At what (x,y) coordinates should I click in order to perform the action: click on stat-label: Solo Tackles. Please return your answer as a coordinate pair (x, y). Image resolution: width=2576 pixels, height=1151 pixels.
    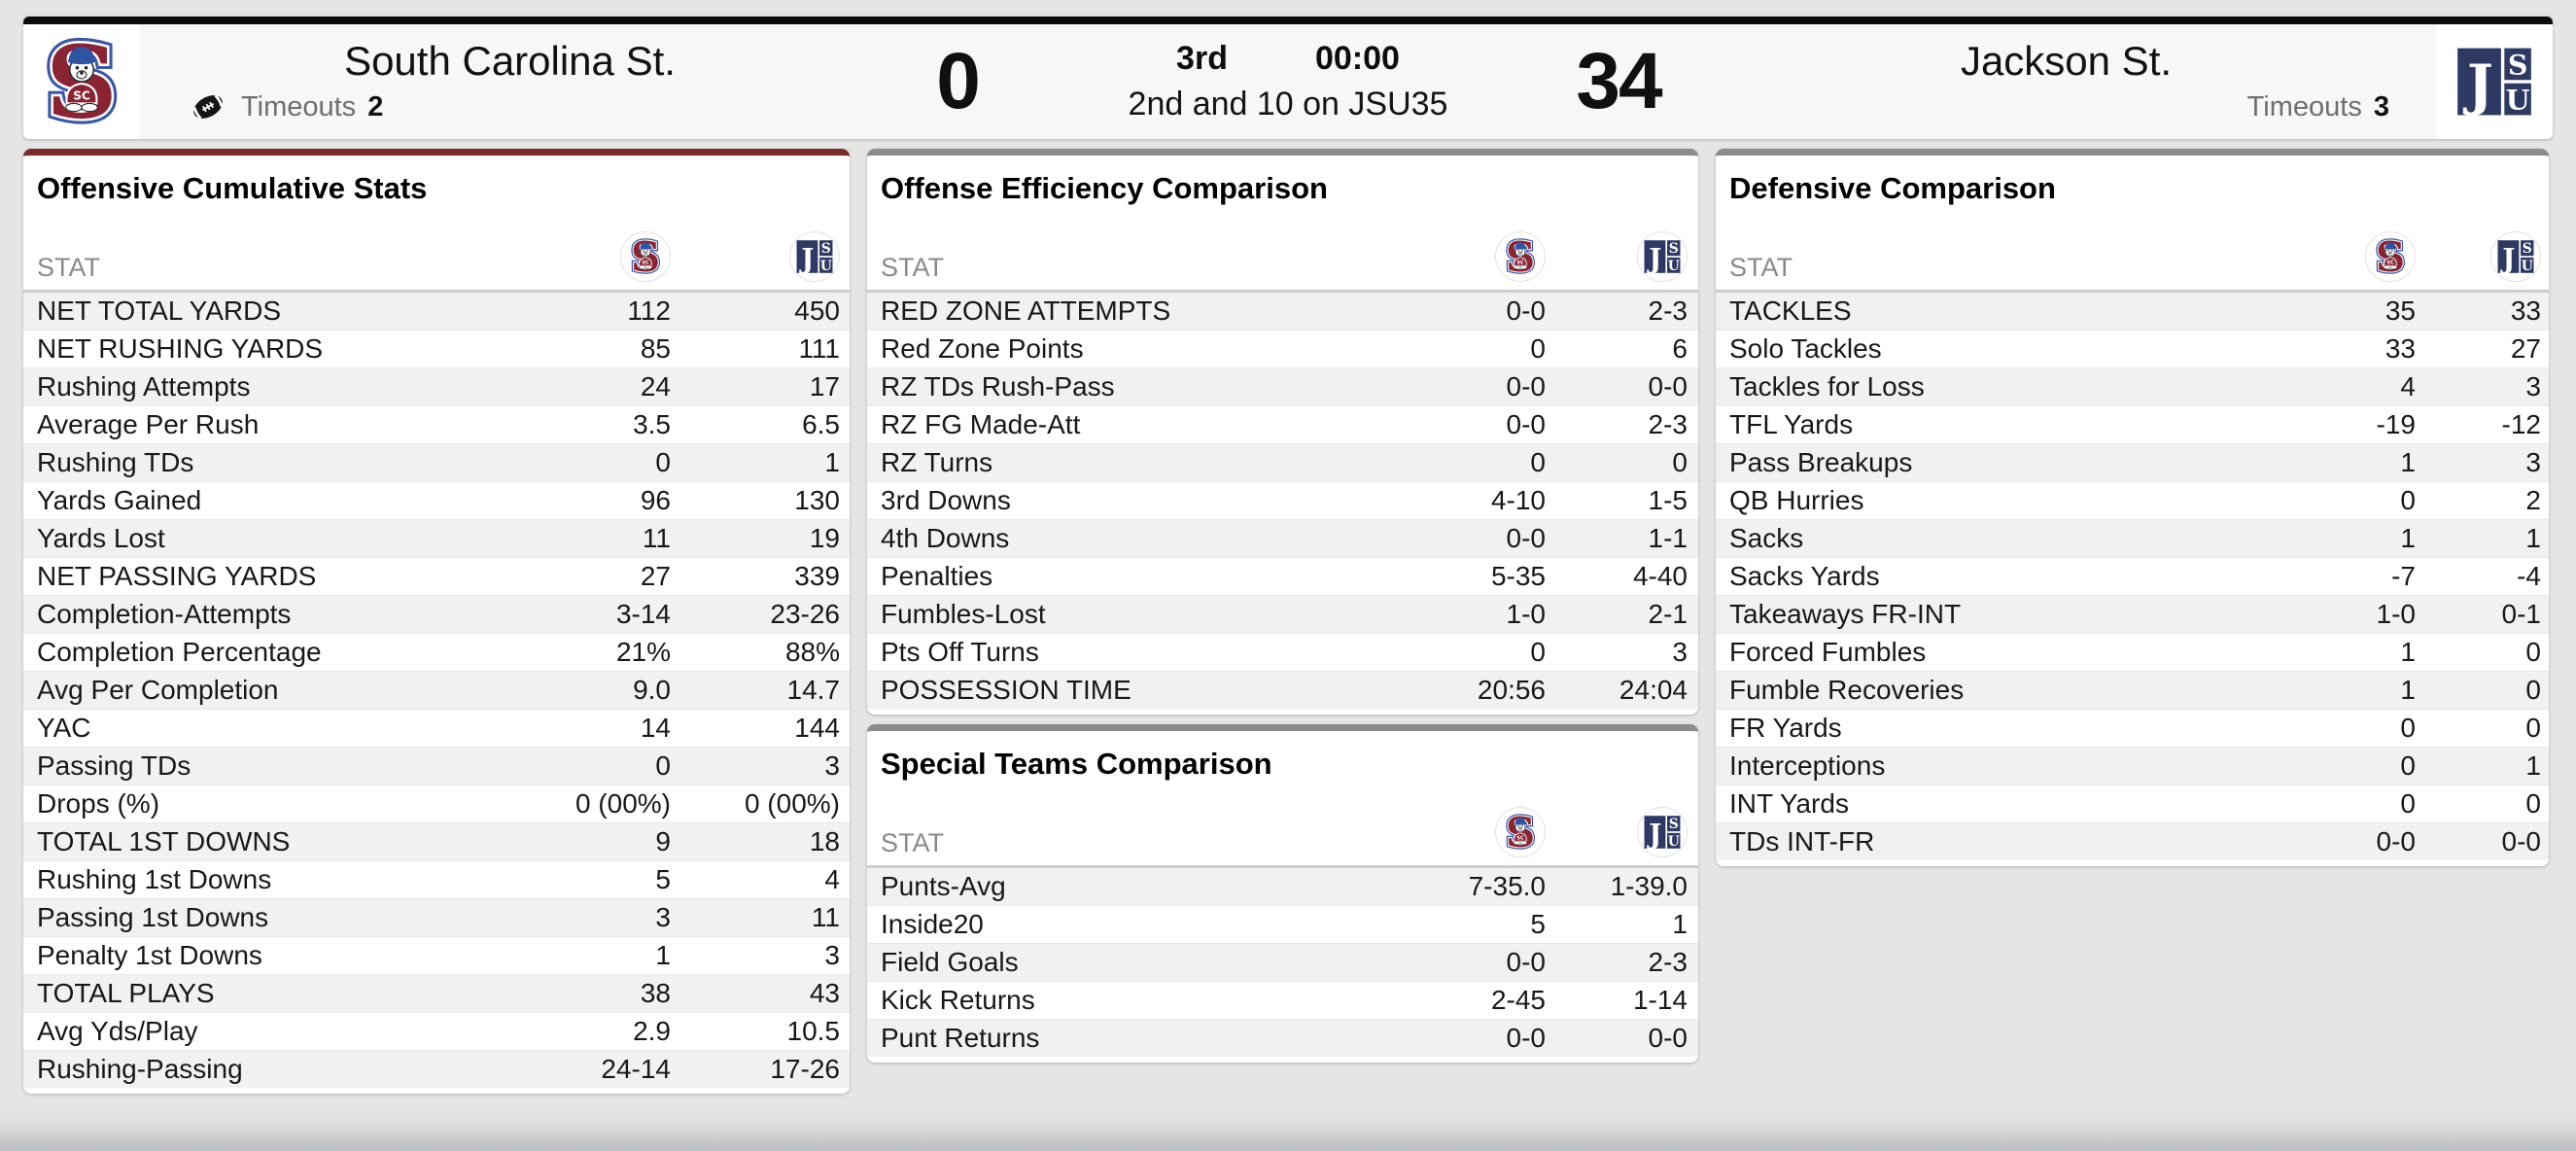
    Looking at the image, I should click on (1805, 348).